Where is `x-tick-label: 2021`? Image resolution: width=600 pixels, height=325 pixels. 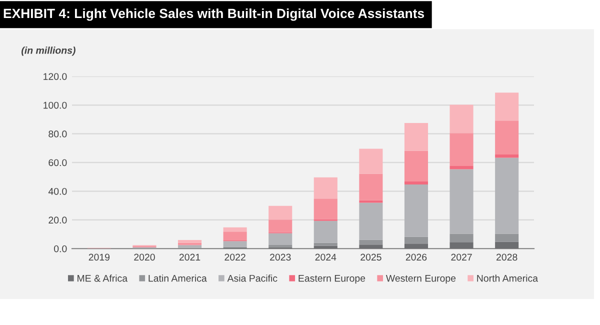
x-tick-label: 2021 is located at coordinates (189, 257).